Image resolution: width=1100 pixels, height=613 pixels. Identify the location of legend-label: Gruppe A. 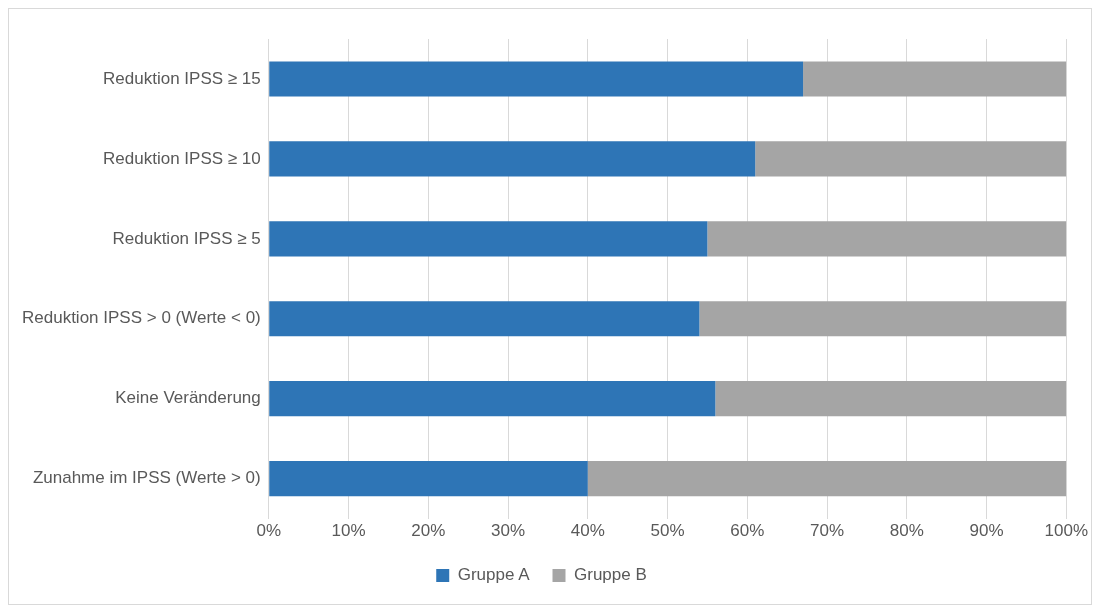
(494, 575).